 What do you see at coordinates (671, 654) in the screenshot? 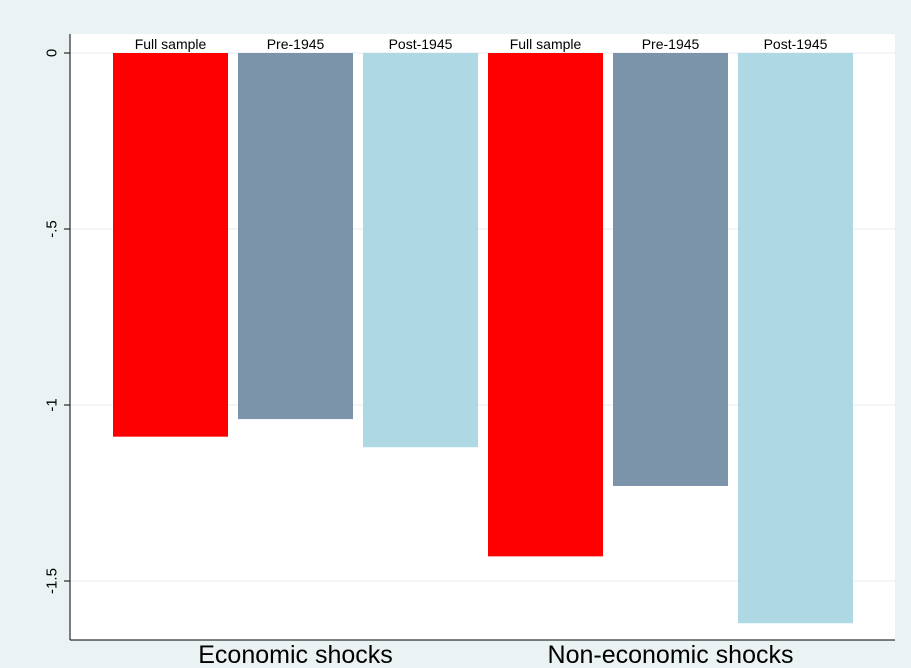
I see `group-label: Non-economic shocks` at bounding box center [671, 654].